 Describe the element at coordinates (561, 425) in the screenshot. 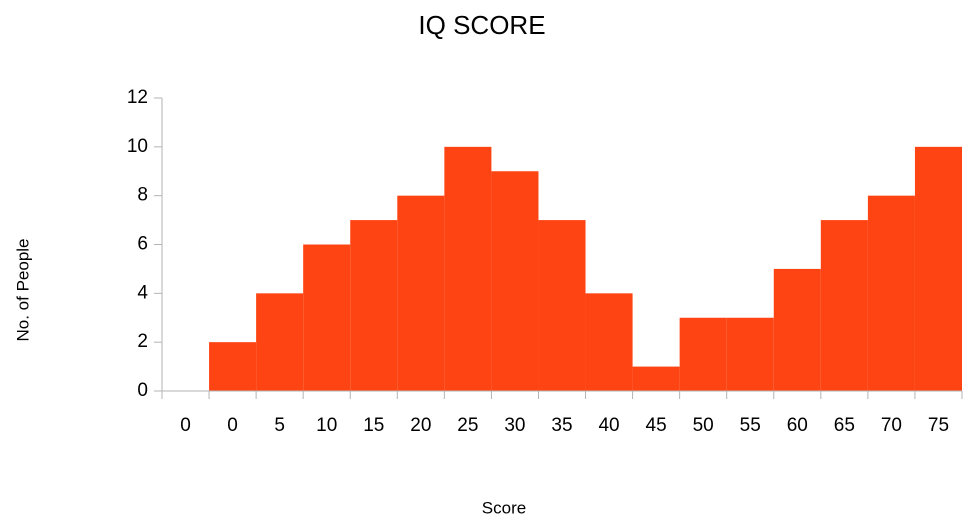

I see `x-tick-label: 35` at that location.